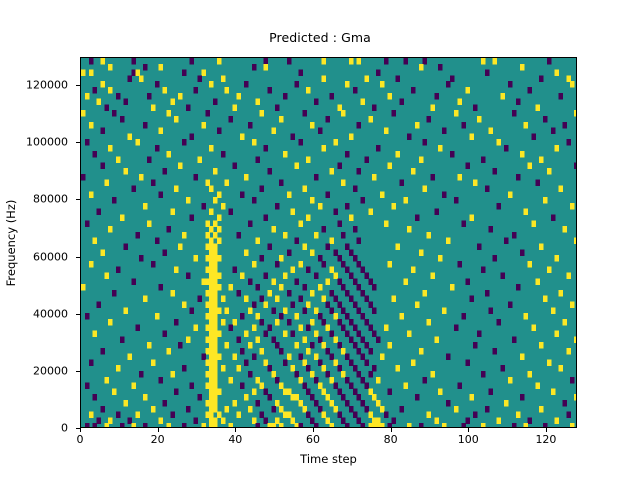  I want to click on x-tick-label: 20, so click(157, 439).